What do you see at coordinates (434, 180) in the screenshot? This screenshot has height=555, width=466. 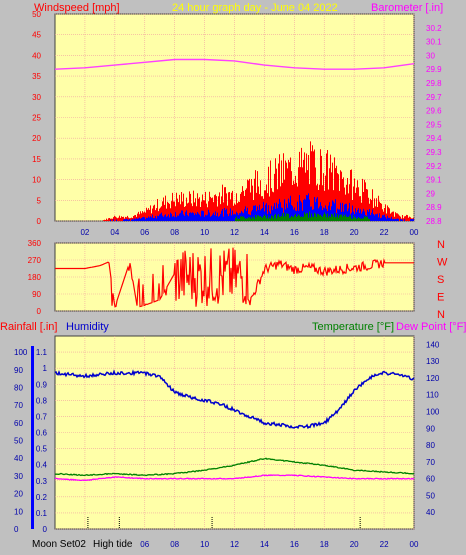 I see `barometer-tick-label: 29.1` at bounding box center [434, 180].